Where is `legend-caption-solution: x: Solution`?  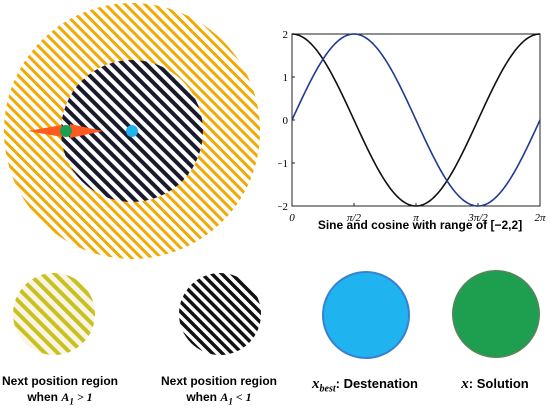 legend-caption-solution: x: Solution is located at coordinates (495, 384).